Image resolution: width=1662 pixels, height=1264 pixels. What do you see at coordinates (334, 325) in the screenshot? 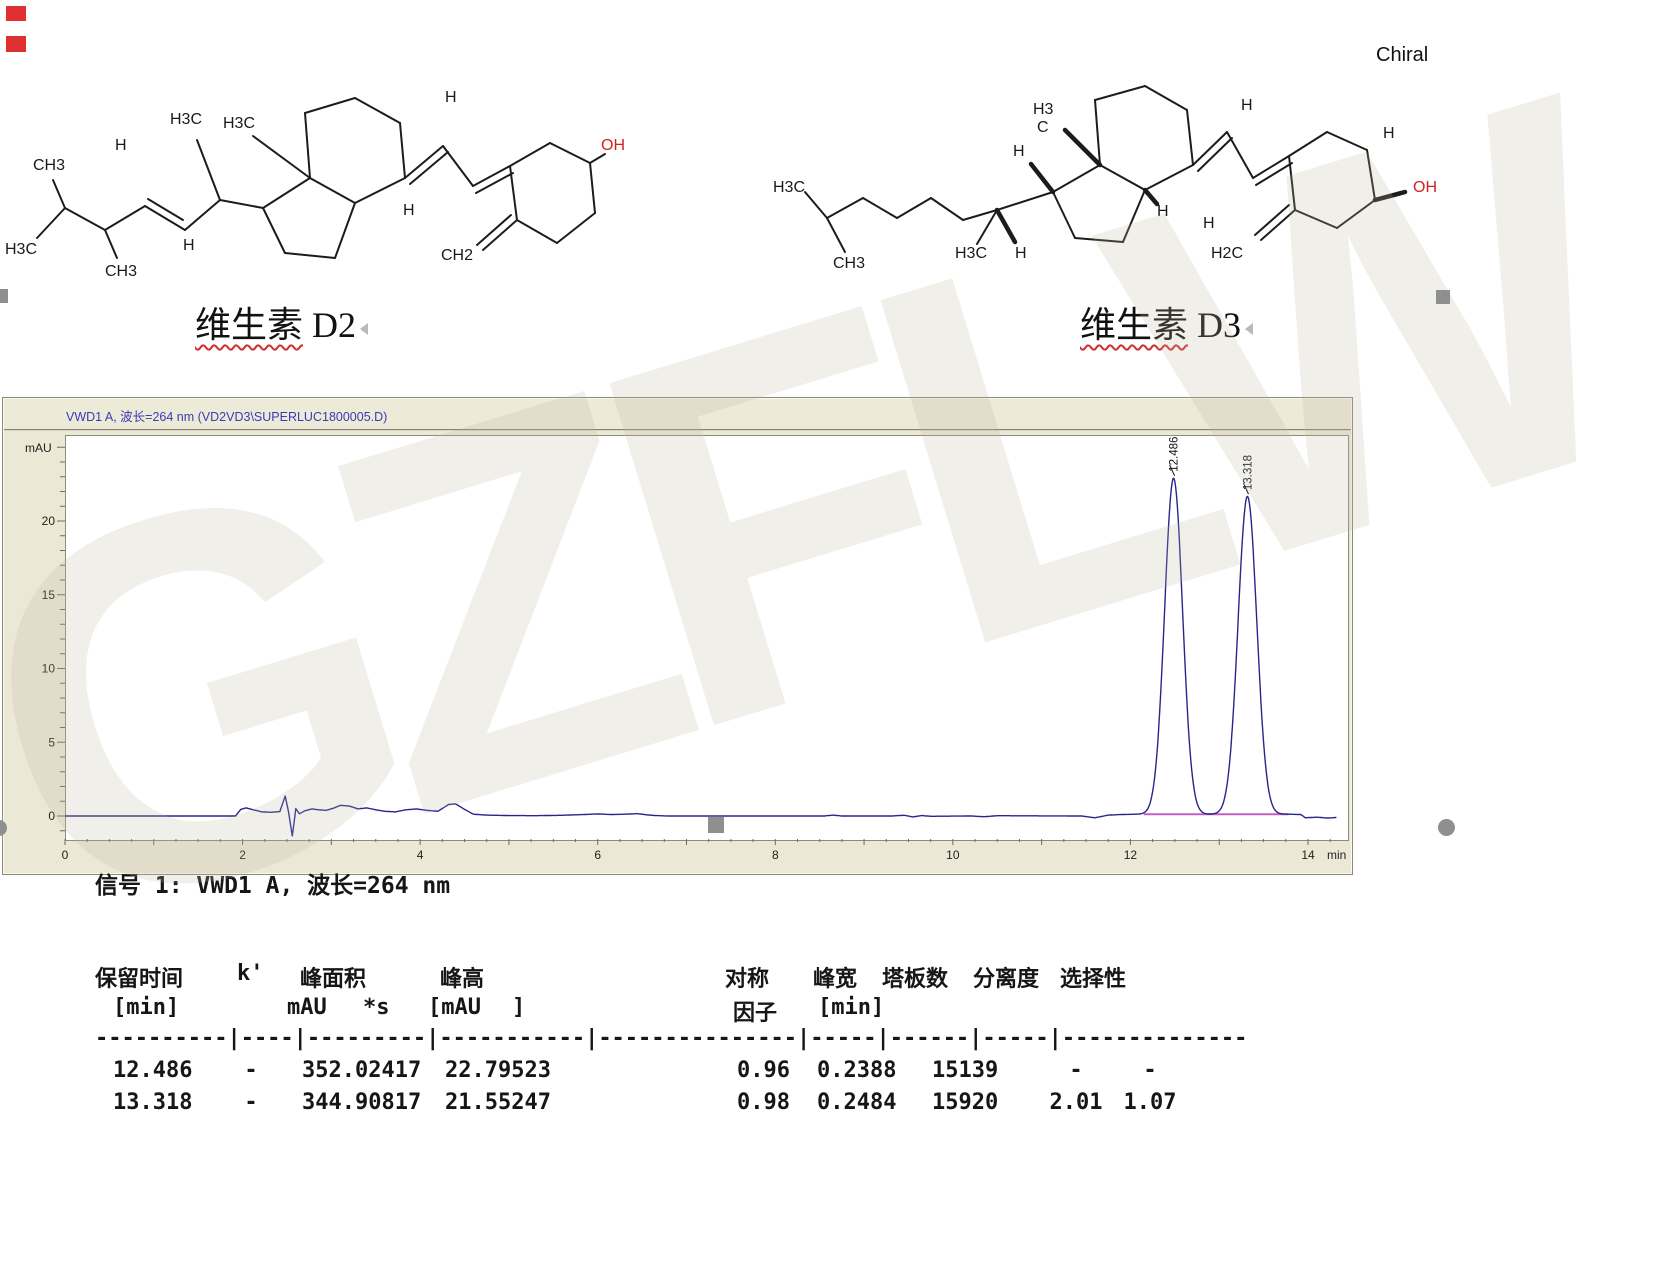
I see `vitamin-d2-caption-latin: D2` at bounding box center [334, 325].